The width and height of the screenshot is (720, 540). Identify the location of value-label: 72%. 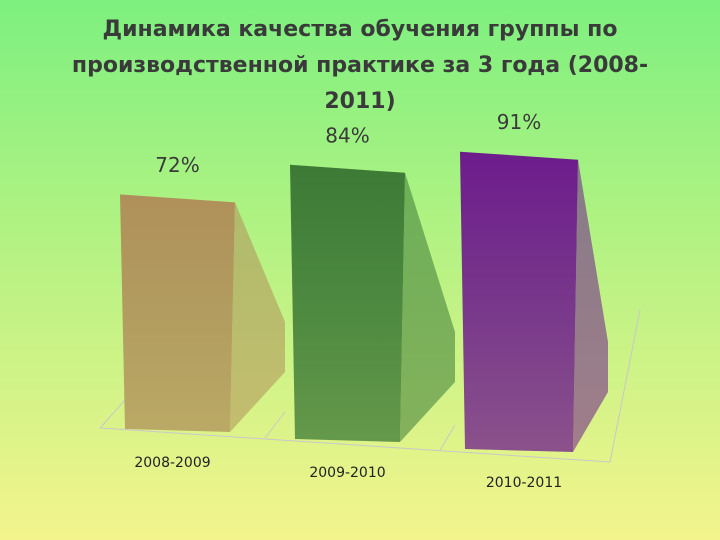
(177, 165).